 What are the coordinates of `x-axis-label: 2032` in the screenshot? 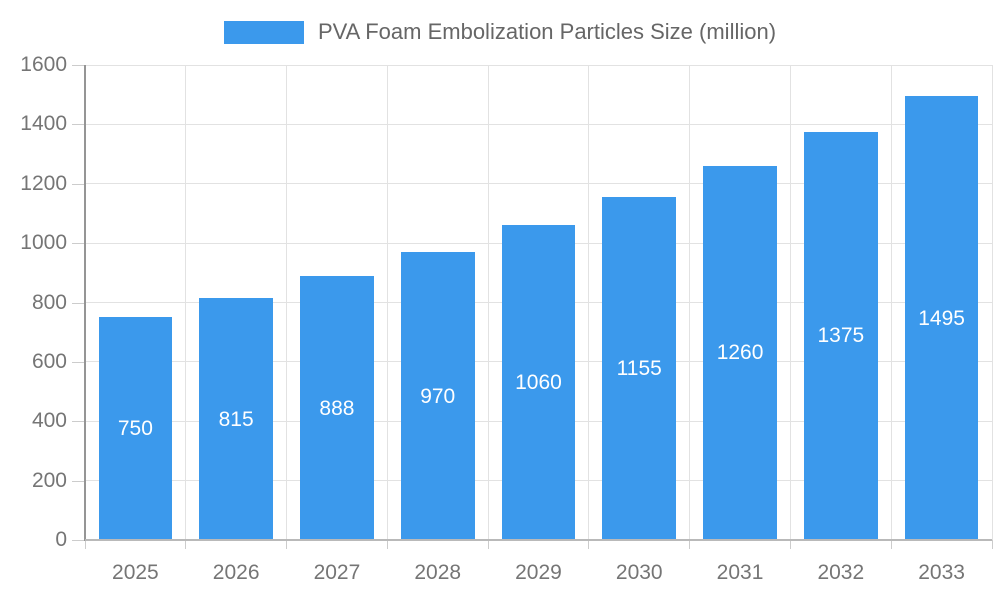 It's located at (841, 572).